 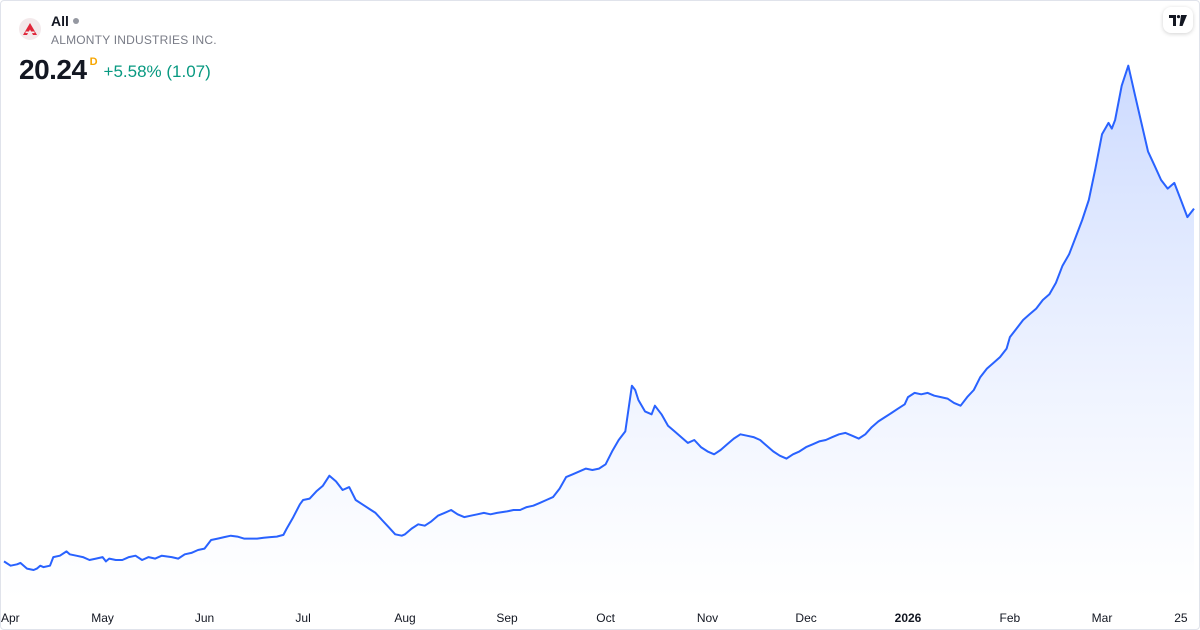 I want to click on x-tick-label: Nov, so click(x=707, y=618).